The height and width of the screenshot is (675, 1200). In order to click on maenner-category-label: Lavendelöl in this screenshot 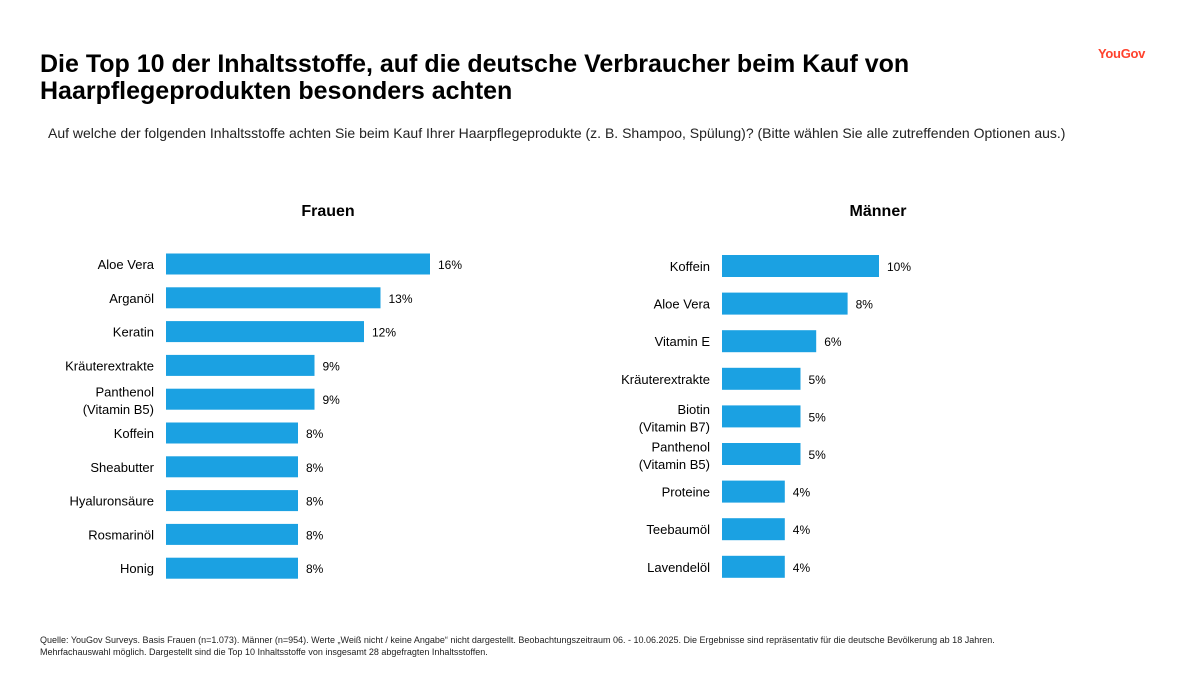, I will do `click(678, 567)`.